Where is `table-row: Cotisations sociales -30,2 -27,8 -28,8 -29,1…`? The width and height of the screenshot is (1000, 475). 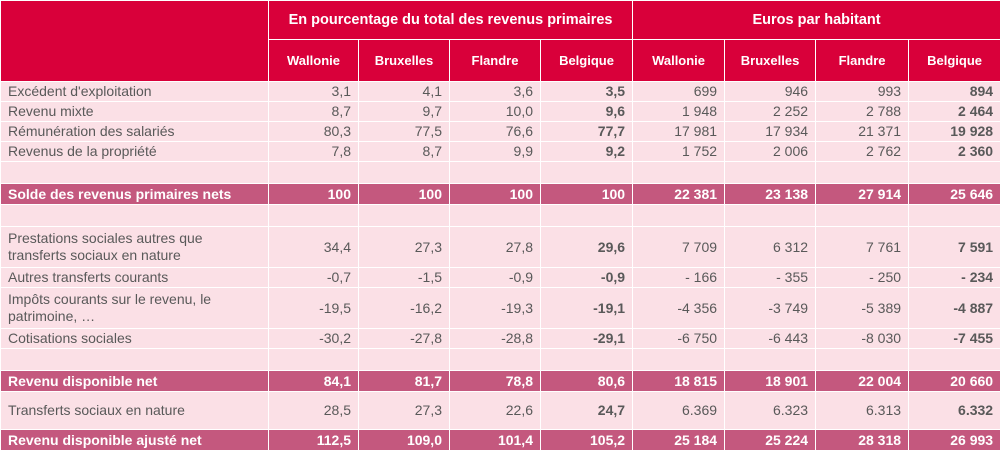 table-row: Cotisations sociales -30,2 -27,8 -28,8 -29,1… is located at coordinates (500, 338).